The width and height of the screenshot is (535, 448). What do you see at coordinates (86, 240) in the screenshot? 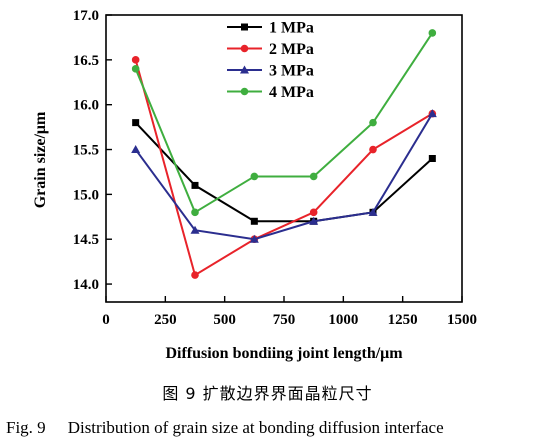
I see `y-tick-label: 14.5` at bounding box center [86, 240].